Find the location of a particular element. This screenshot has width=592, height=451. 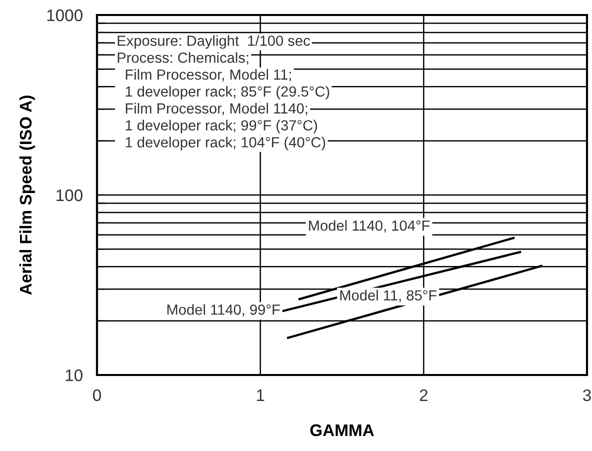

series-label: Model 1140, 104°F is located at coordinates (369, 226).